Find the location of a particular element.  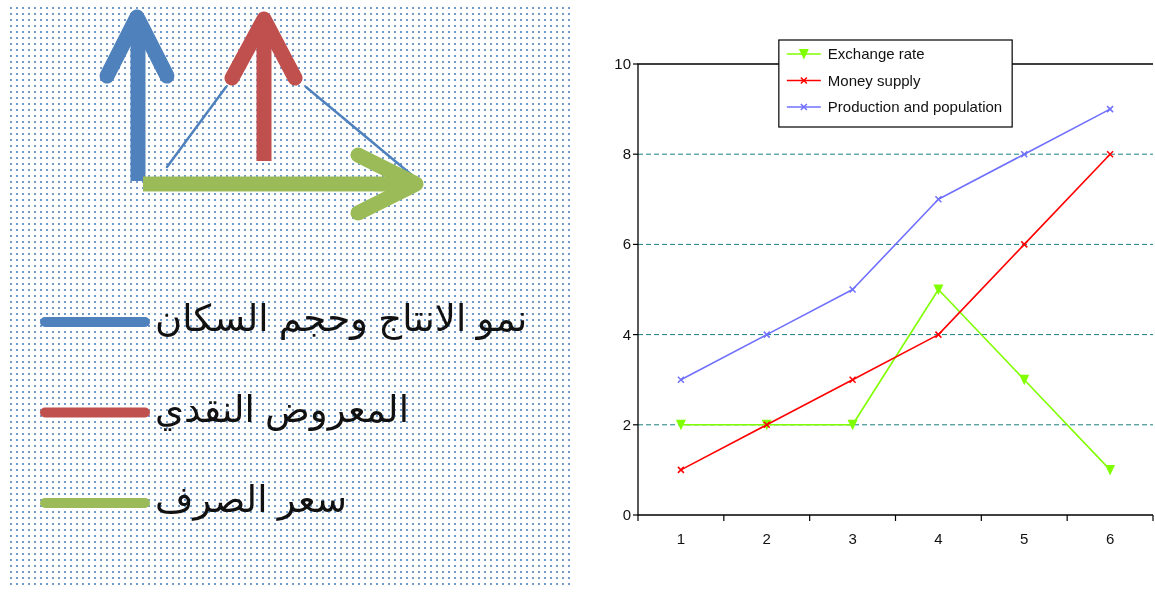

ytick-label: 2 is located at coordinates (626, 424).